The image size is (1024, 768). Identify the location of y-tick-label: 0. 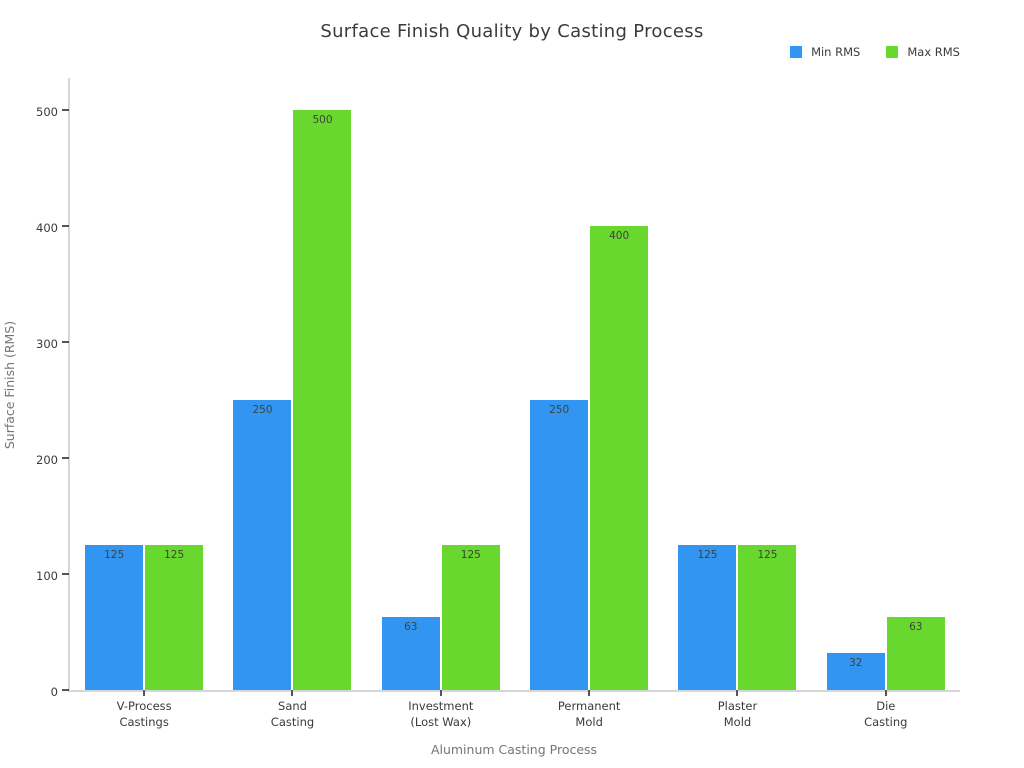
(54, 692).